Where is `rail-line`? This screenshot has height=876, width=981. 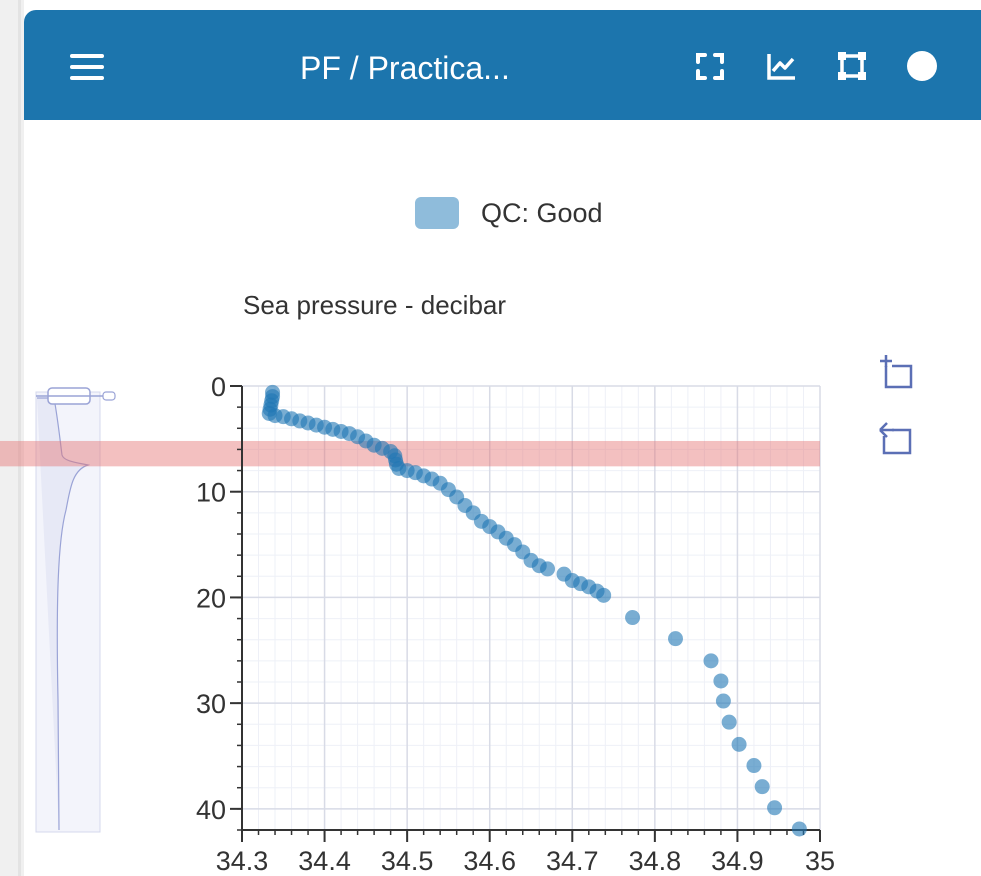
rail-line is located at coordinates (19, 438).